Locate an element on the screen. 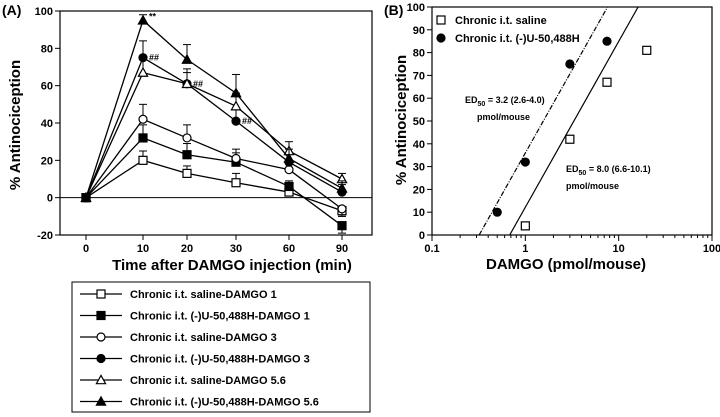 Image resolution: width=720 pixels, height=417 pixels. panel-b-xtick-label: 10 is located at coordinates (619, 249).